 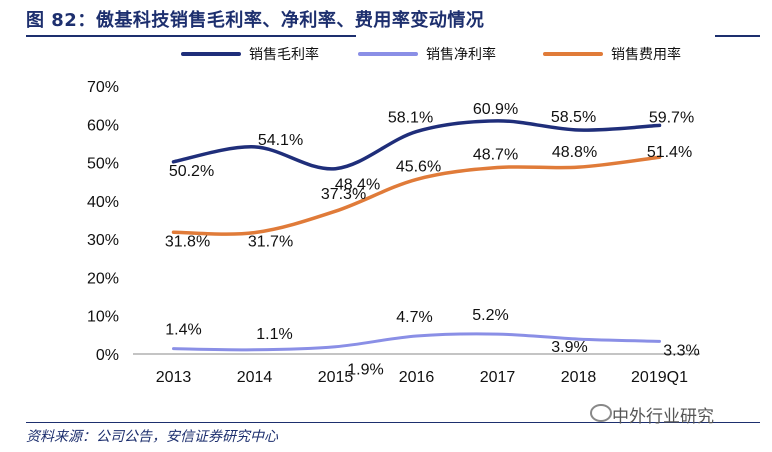 What do you see at coordinates (737, 36) in the screenshot?
I see `title-rule-right` at bounding box center [737, 36].